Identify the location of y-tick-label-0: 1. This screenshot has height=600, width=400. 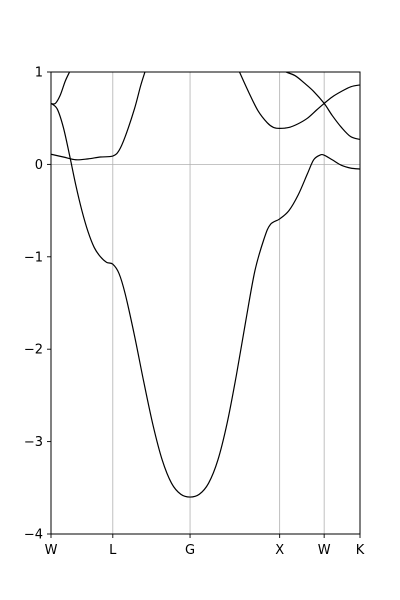
(39, 73).